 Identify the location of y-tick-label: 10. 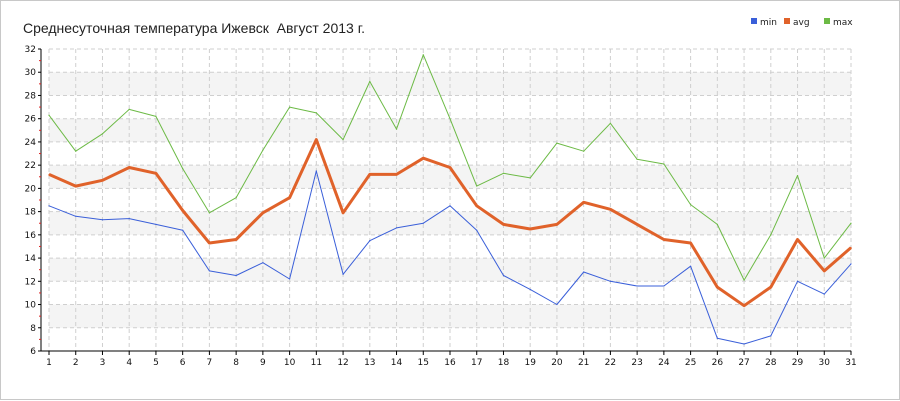
(31, 306).